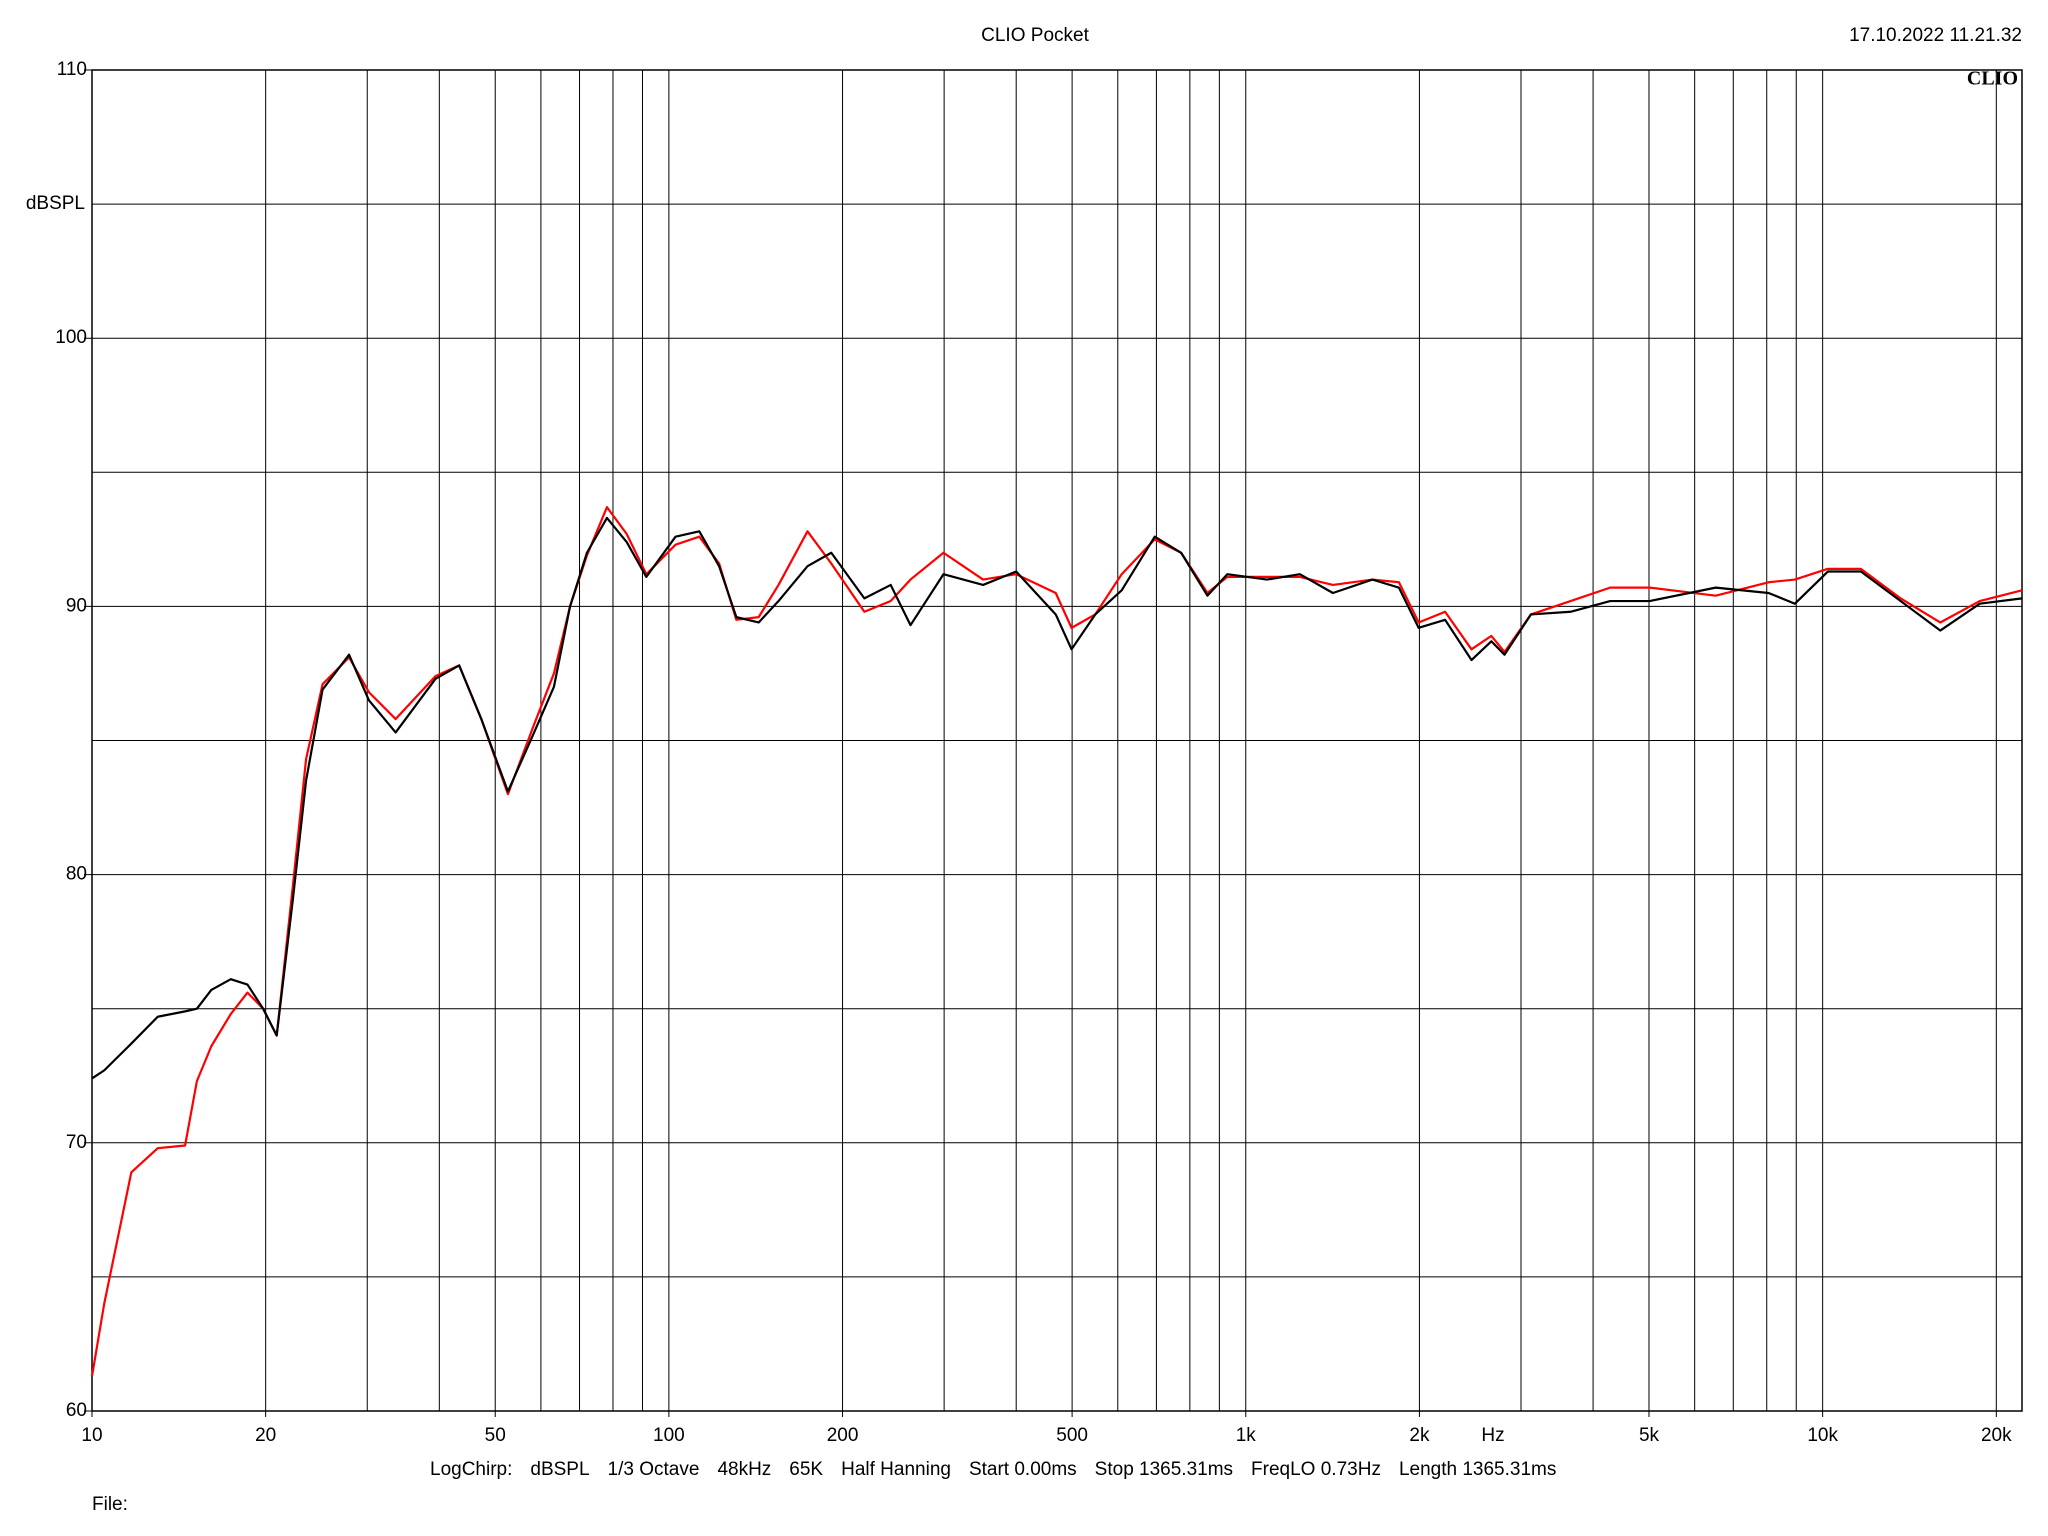  Describe the element at coordinates (1072, 1435) in the screenshot. I see `x-tick-label: 500` at that location.